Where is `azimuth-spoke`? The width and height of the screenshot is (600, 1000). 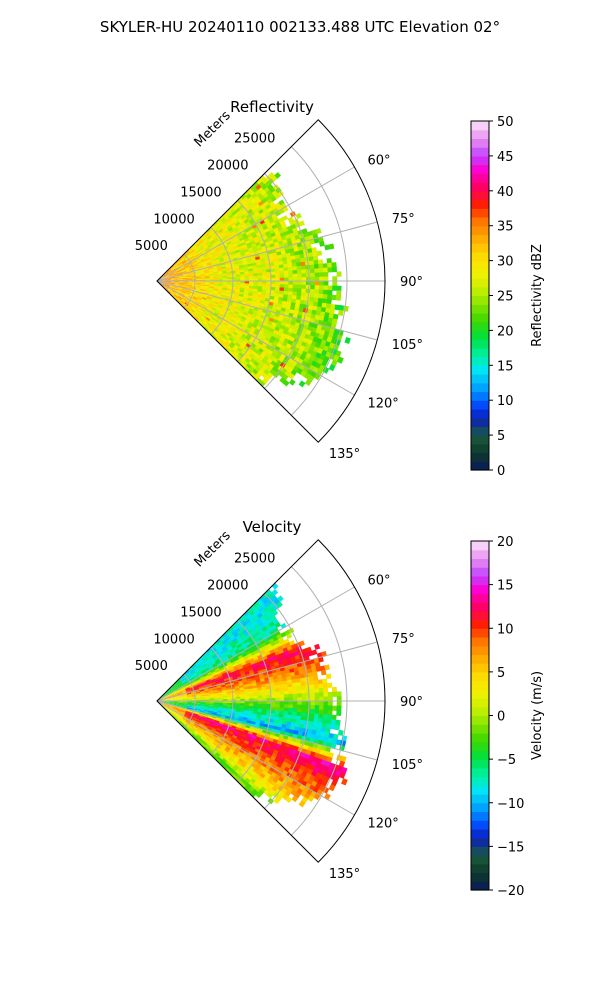
azimuth-spoke is located at coordinates (267, 310).